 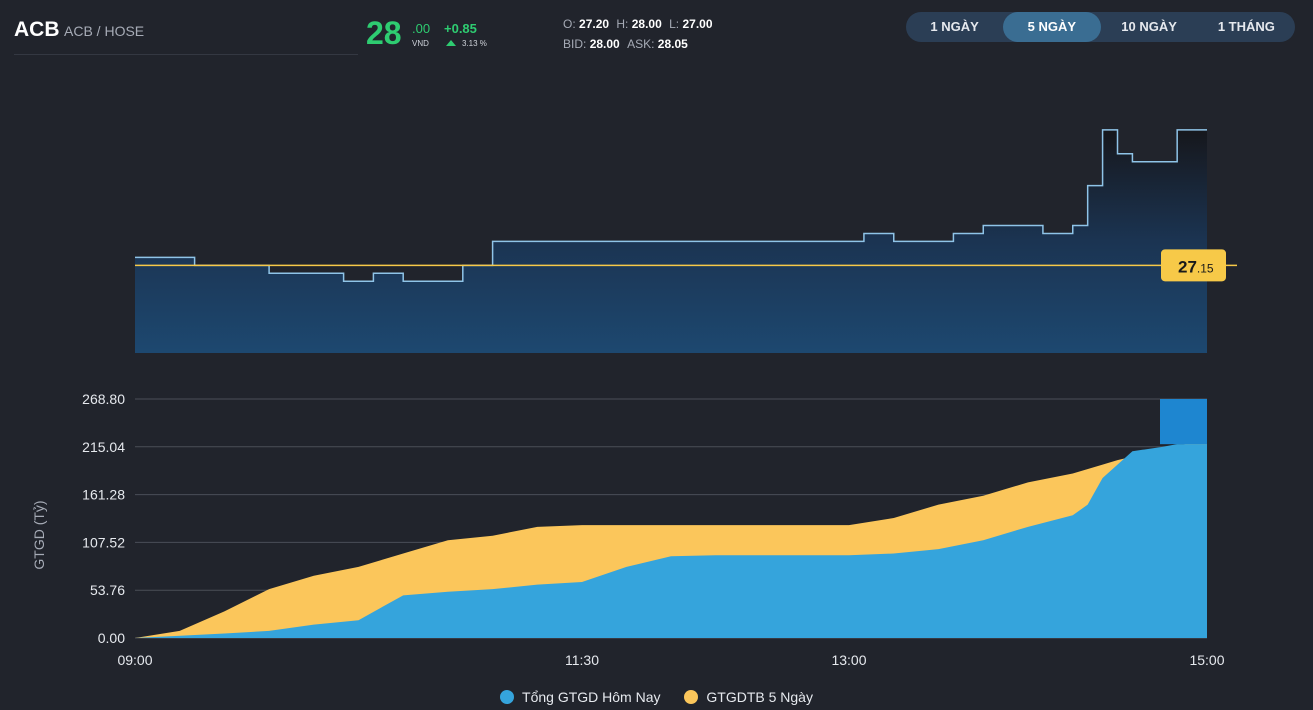 What do you see at coordinates (594, 24) in the screenshot?
I see `open-value: 27.20` at bounding box center [594, 24].